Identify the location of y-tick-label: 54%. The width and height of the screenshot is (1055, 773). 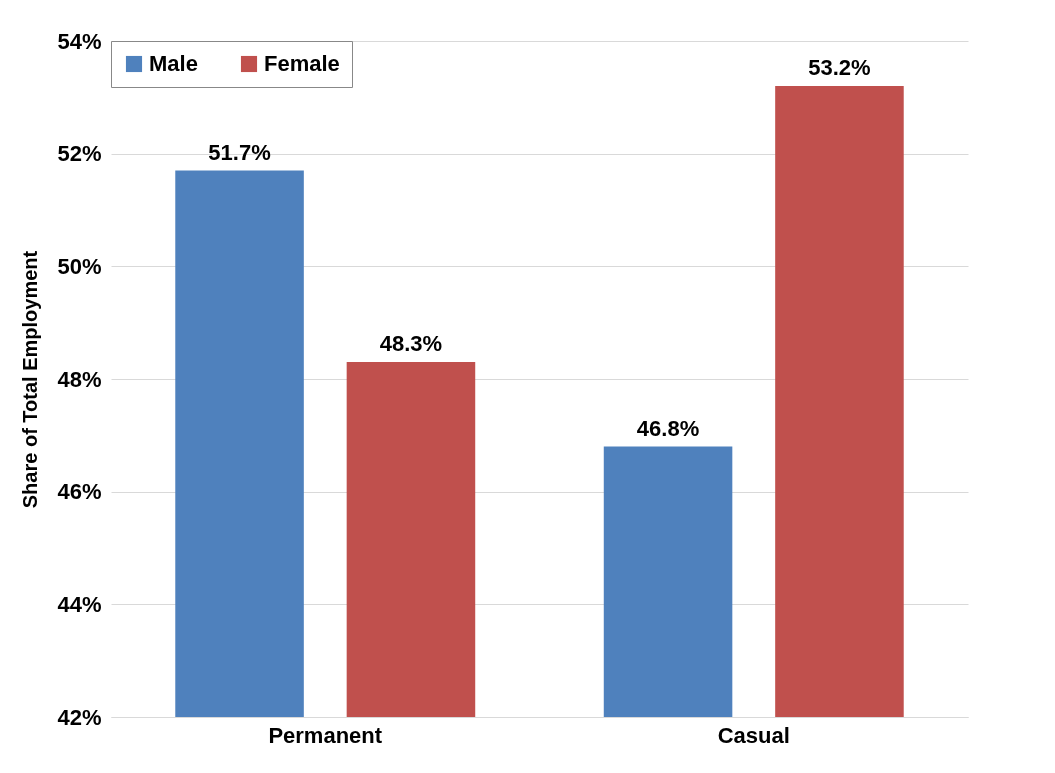
(79, 41).